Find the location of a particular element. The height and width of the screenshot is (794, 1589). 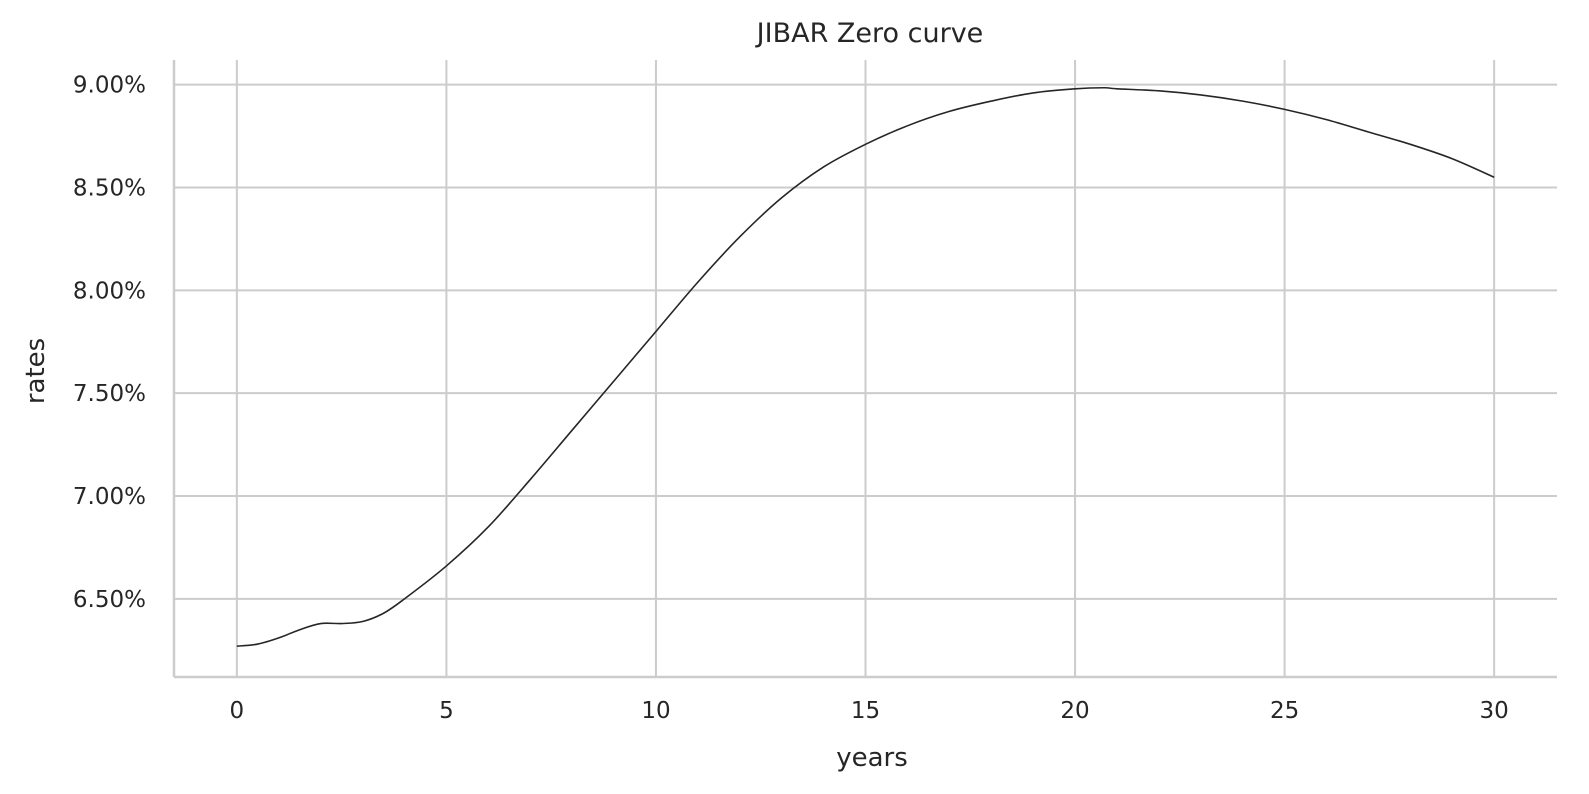

y-tick-label: 6.50% is located at coordinates (109, 600).